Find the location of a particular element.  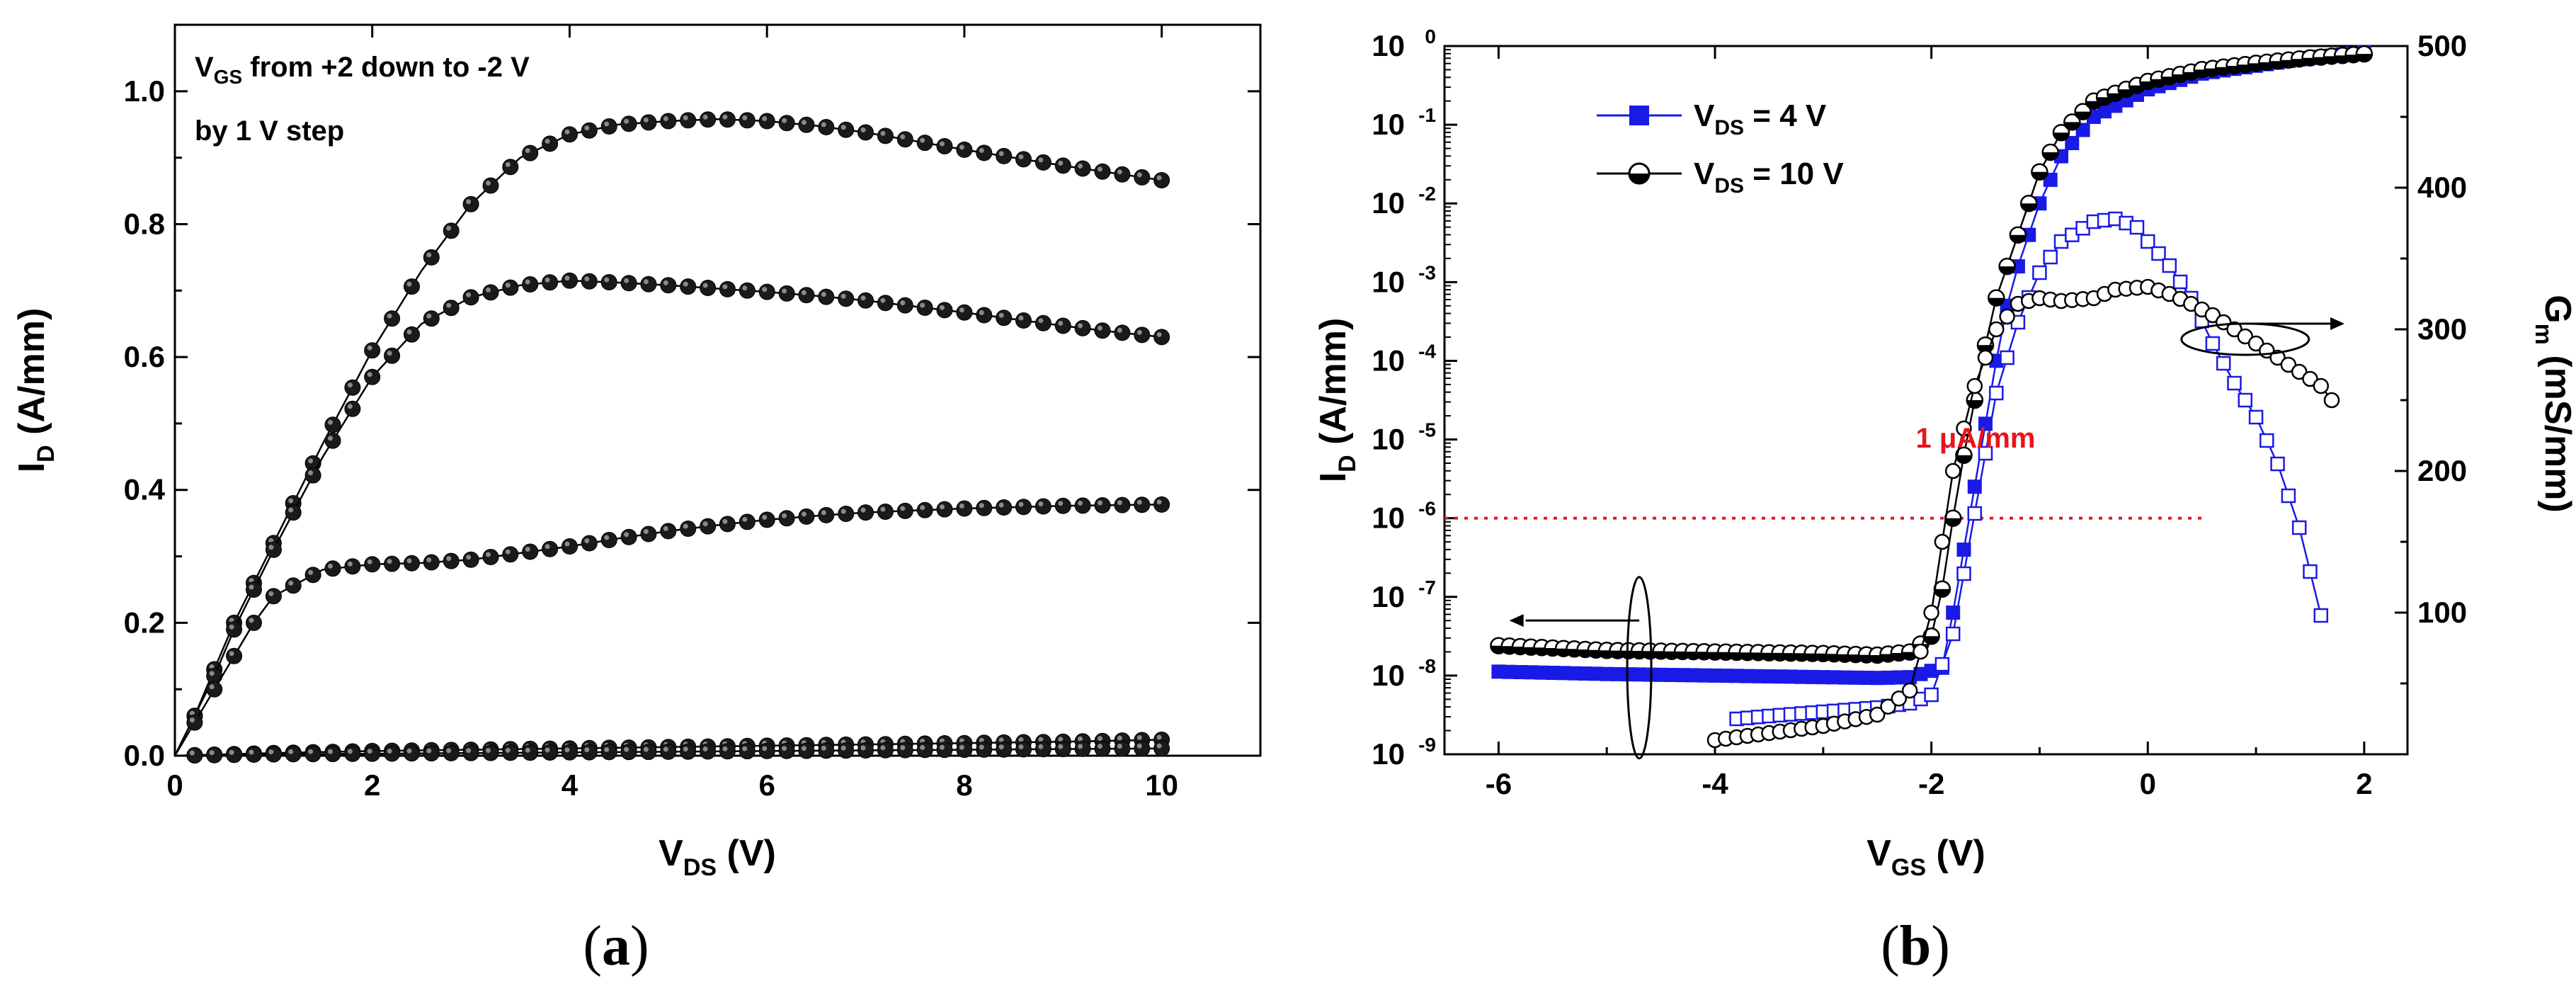

y-tick-exponent-label: -3 is located at coordinates (1427, 272).